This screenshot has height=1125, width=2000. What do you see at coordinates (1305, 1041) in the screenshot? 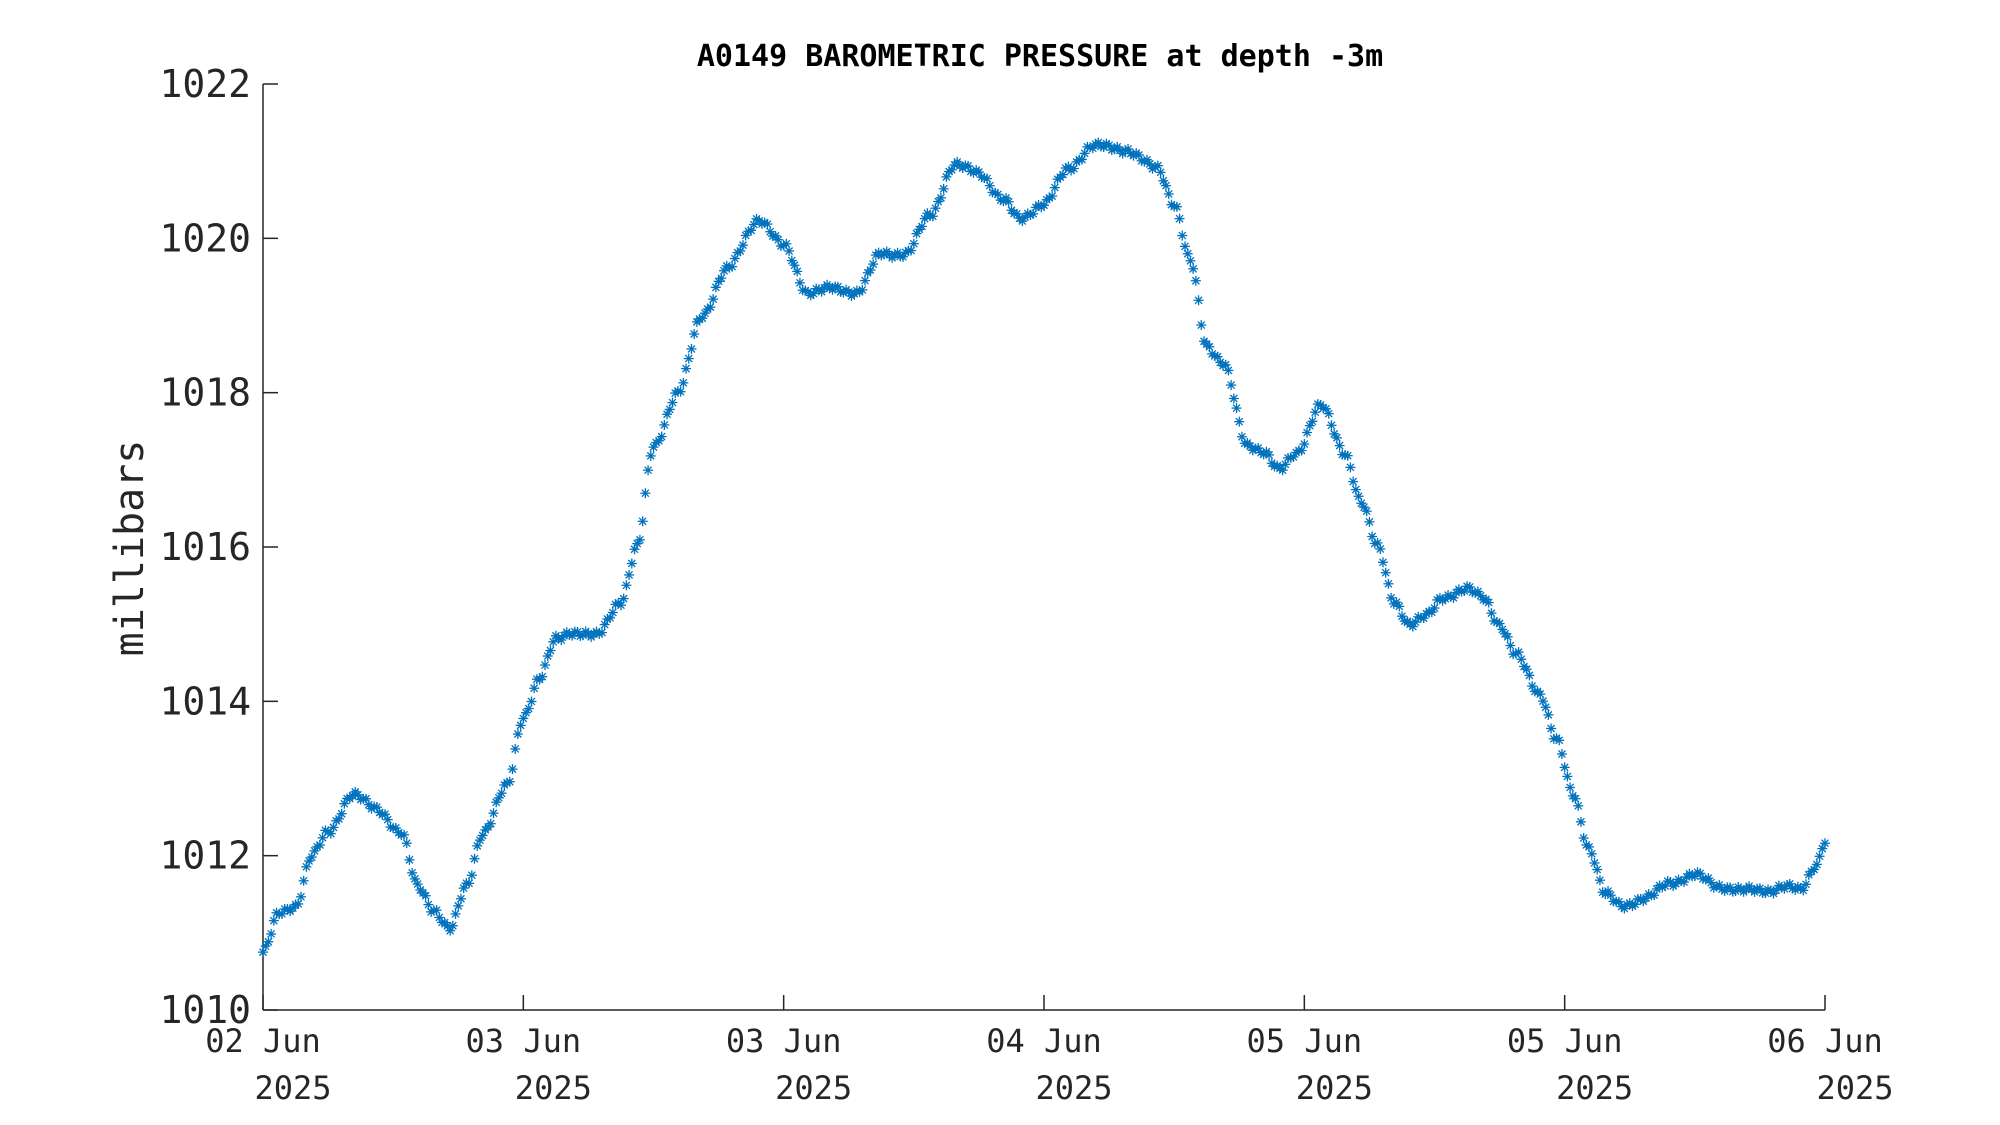
I see `x-tick-label: 05 Jun` at bounding box center [1305, 1041].